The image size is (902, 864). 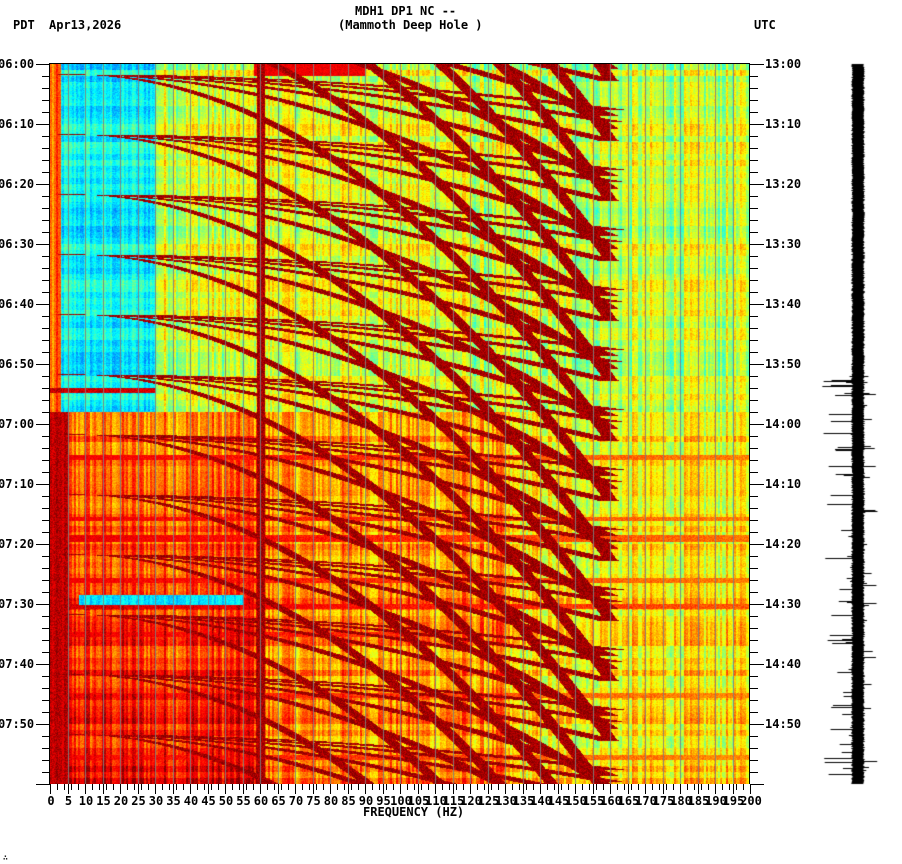 I want to click on frequency-label: 75, so click(x=313, y=801).